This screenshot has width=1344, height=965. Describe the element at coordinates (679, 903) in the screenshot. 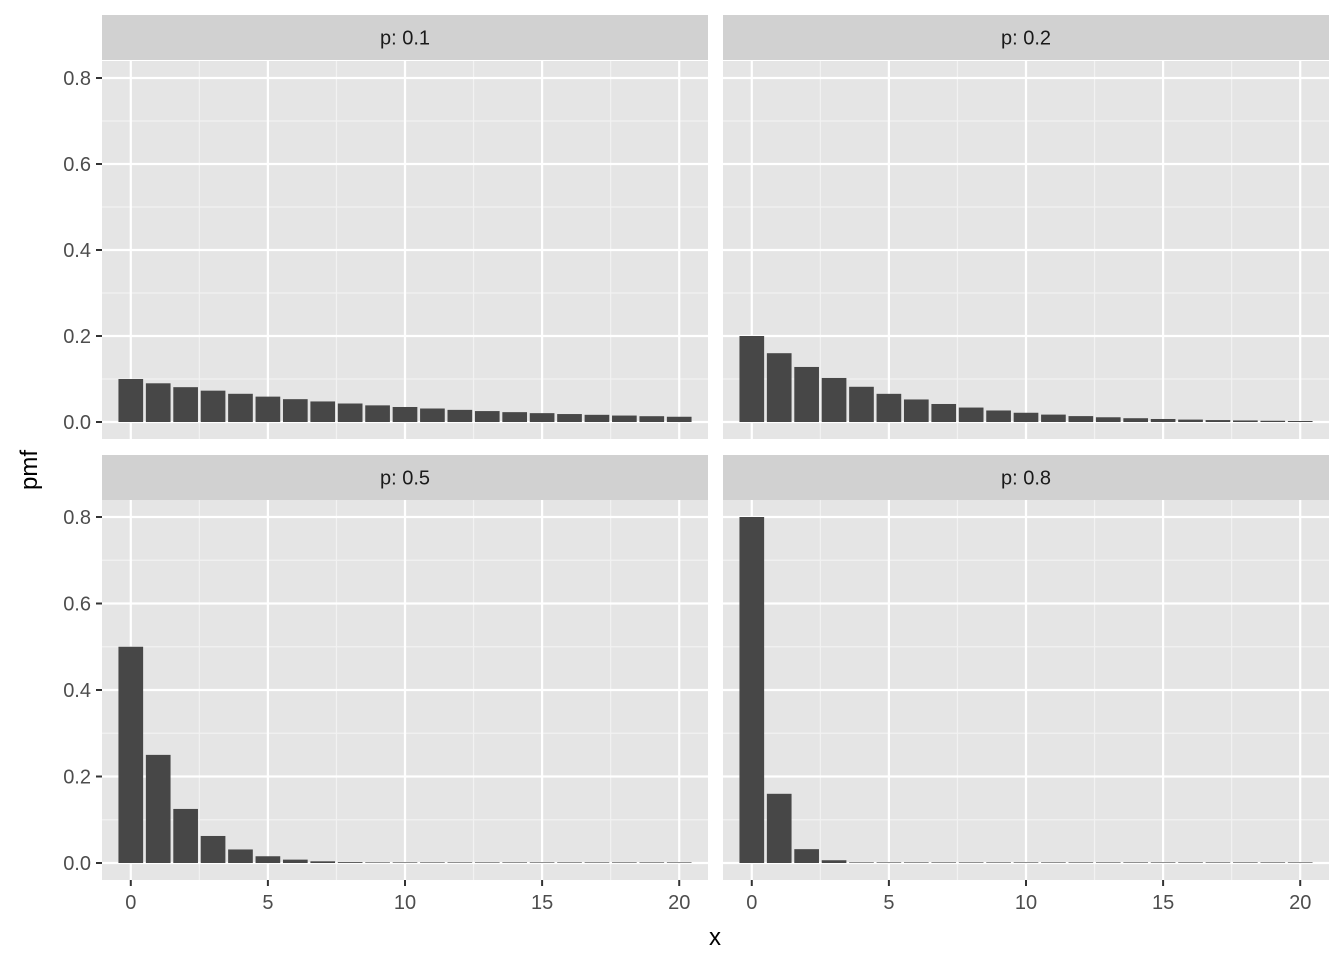

I see `x-tick-label: 20` at that location.